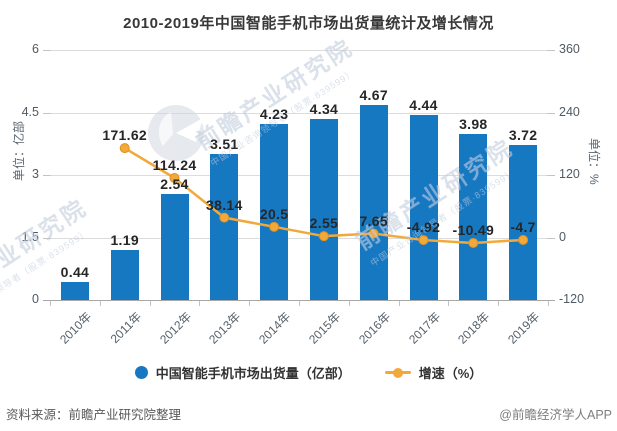  I want to click on left-axis-tick-label: 3, so click(35, 174).